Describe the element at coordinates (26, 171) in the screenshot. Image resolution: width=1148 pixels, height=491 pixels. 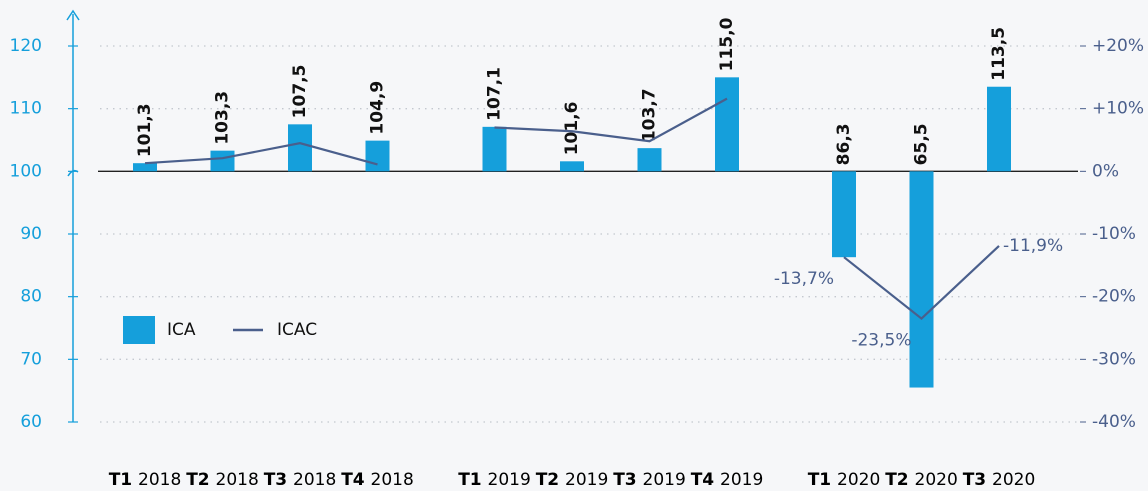
I see `y-tick-label: 100` at that location.